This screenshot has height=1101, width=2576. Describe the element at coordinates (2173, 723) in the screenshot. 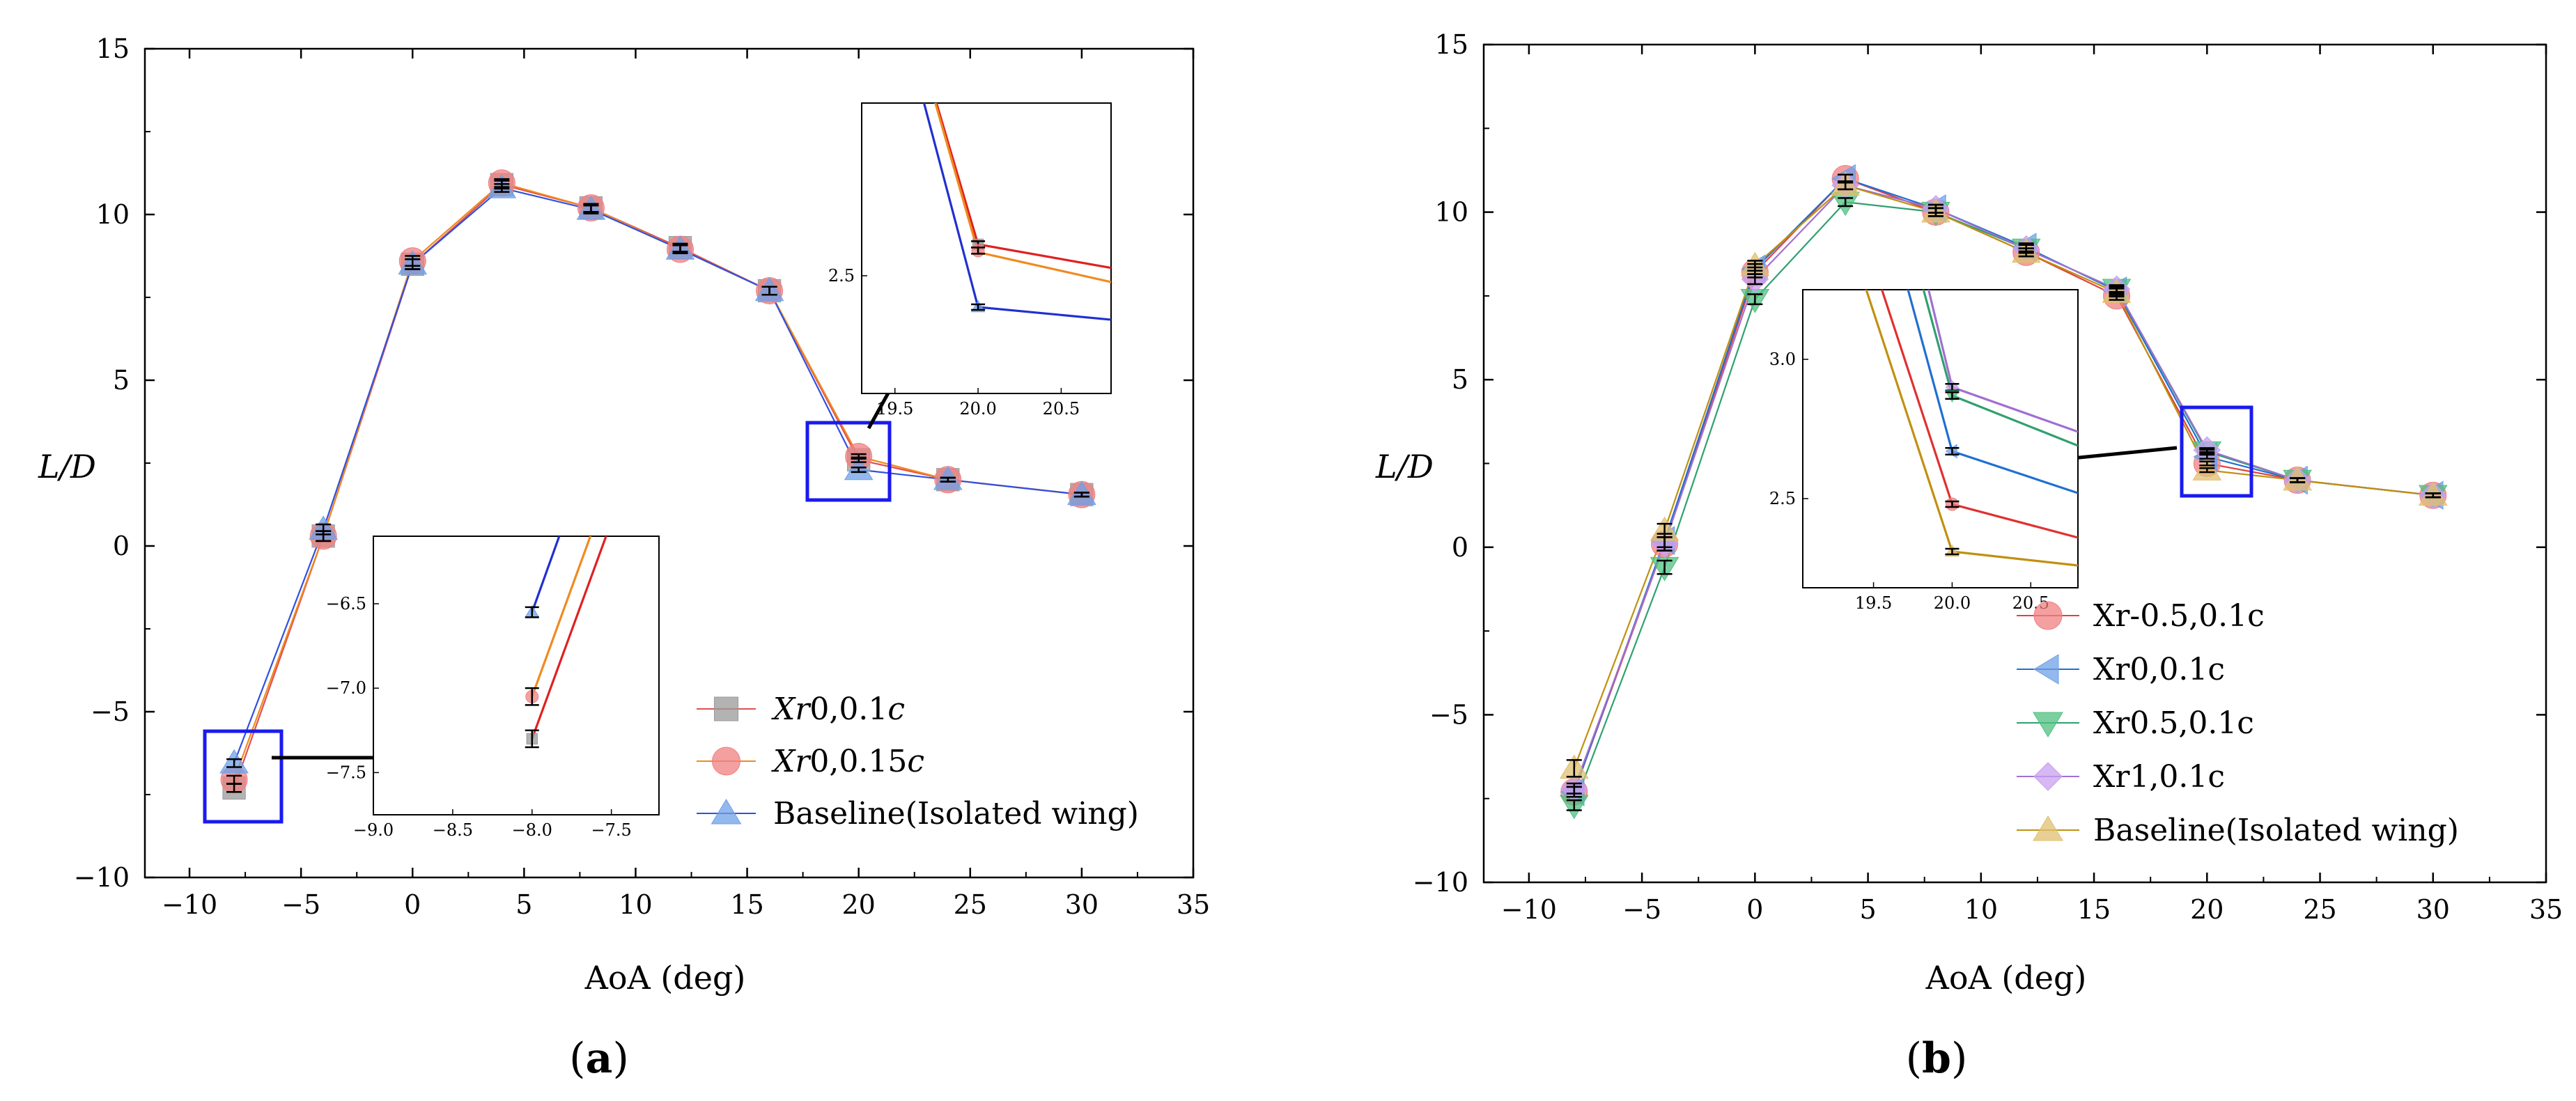

I see `panel-b-legend-label-2: Xr0.5,0.1c` at that location.